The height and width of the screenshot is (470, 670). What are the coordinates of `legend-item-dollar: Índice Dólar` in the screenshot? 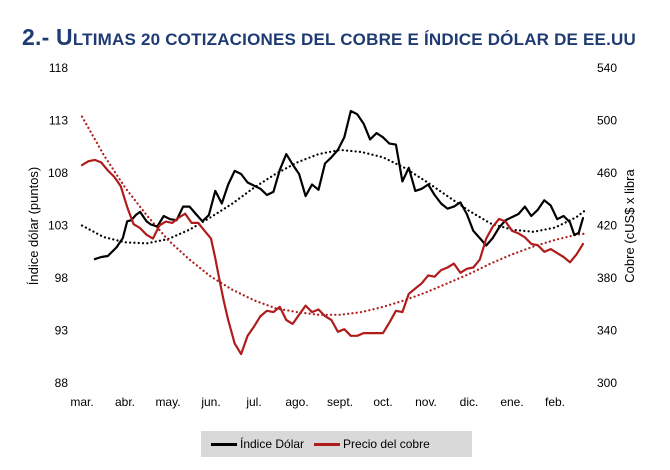 It's located at (257, 444).